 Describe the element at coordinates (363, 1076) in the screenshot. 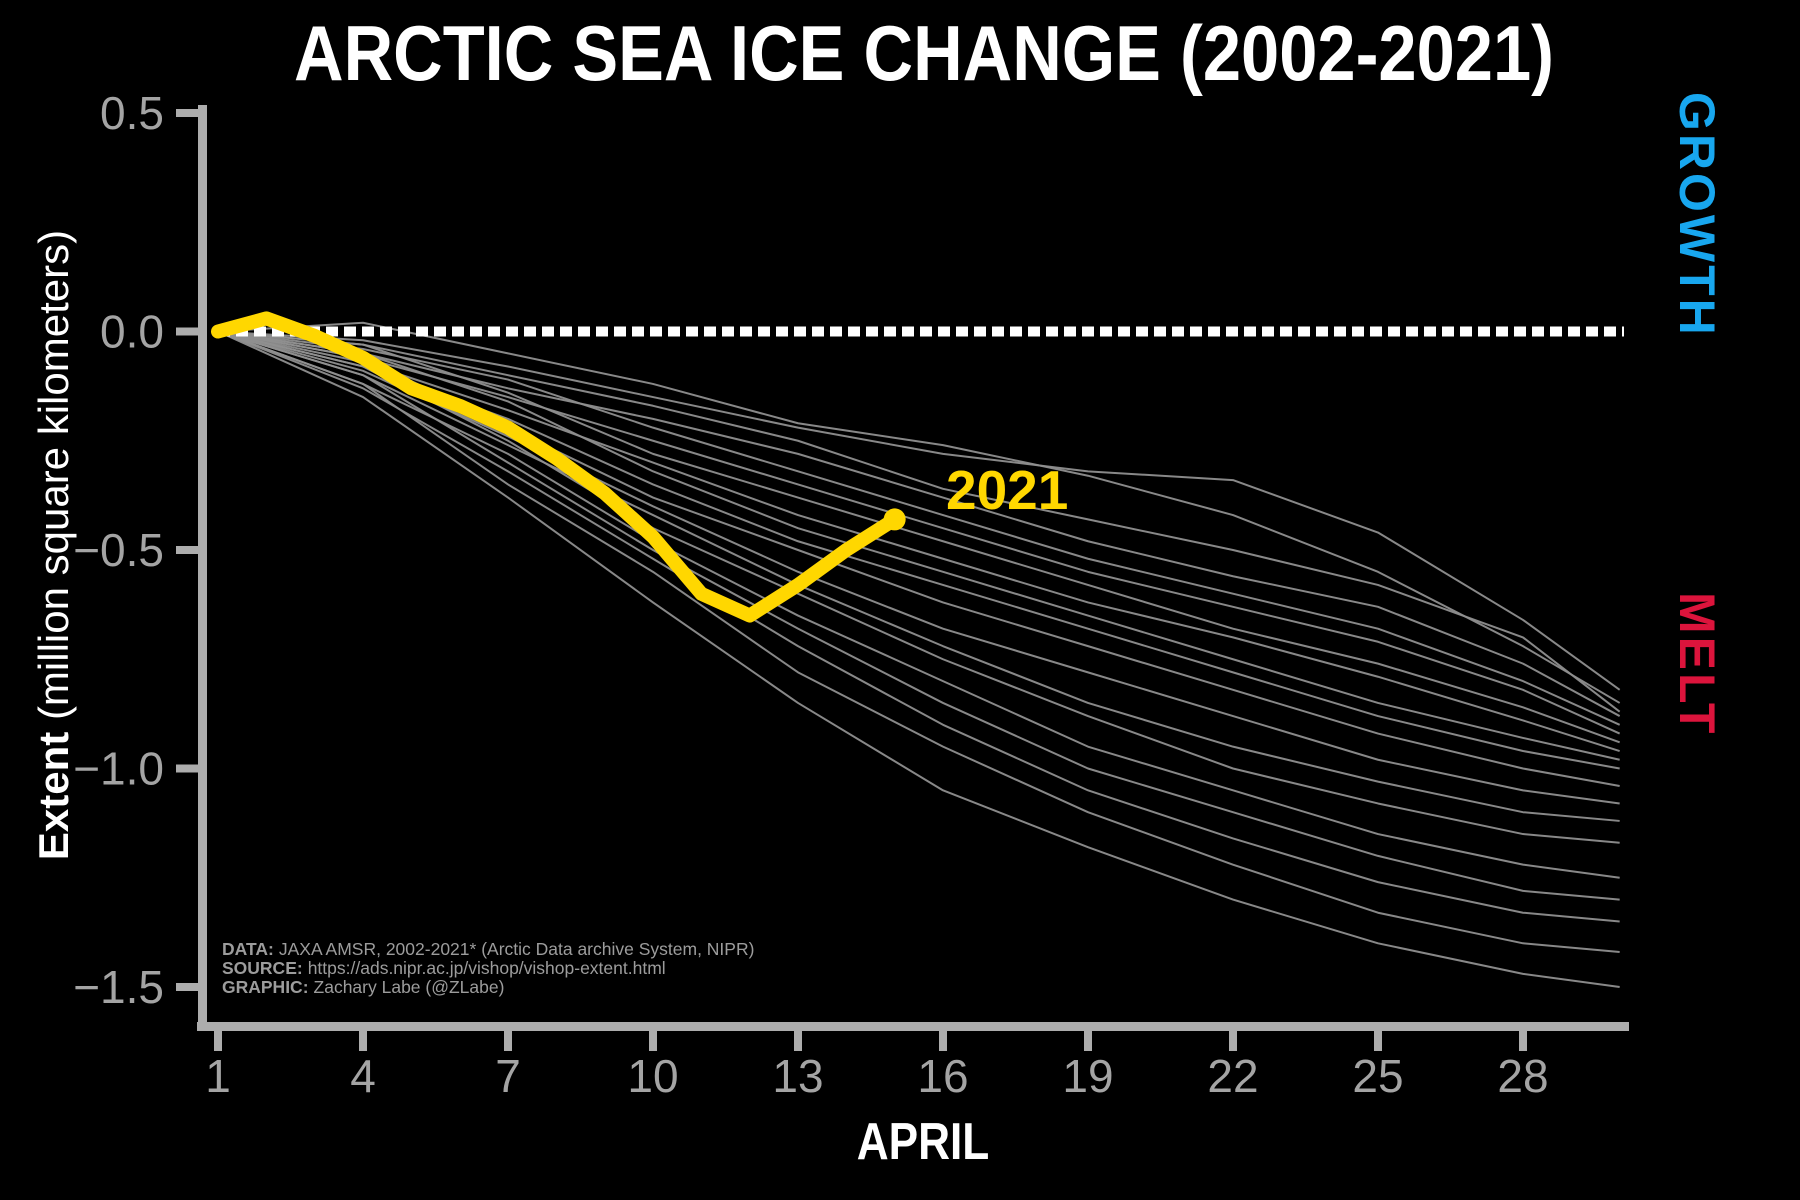

I see `x-tick-label-4: 4` at that location.